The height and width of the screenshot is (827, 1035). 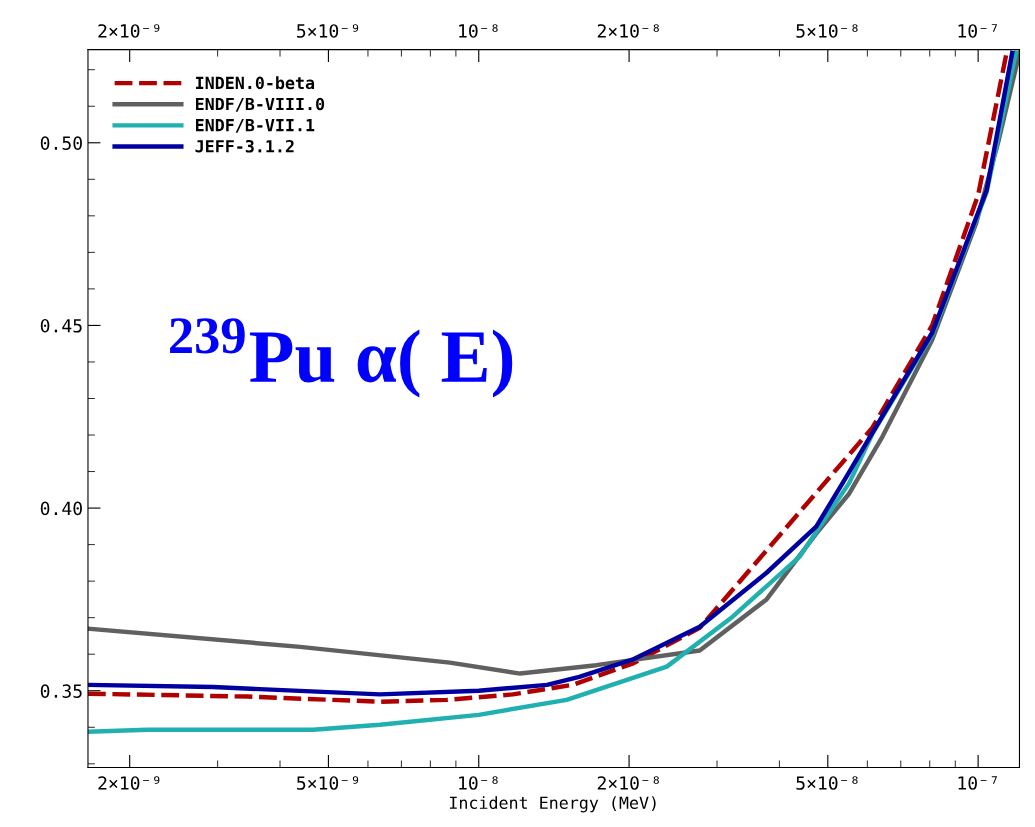 I want to click on legend-label: ENDF/B-VIII.0, so click(x=260, y=104).